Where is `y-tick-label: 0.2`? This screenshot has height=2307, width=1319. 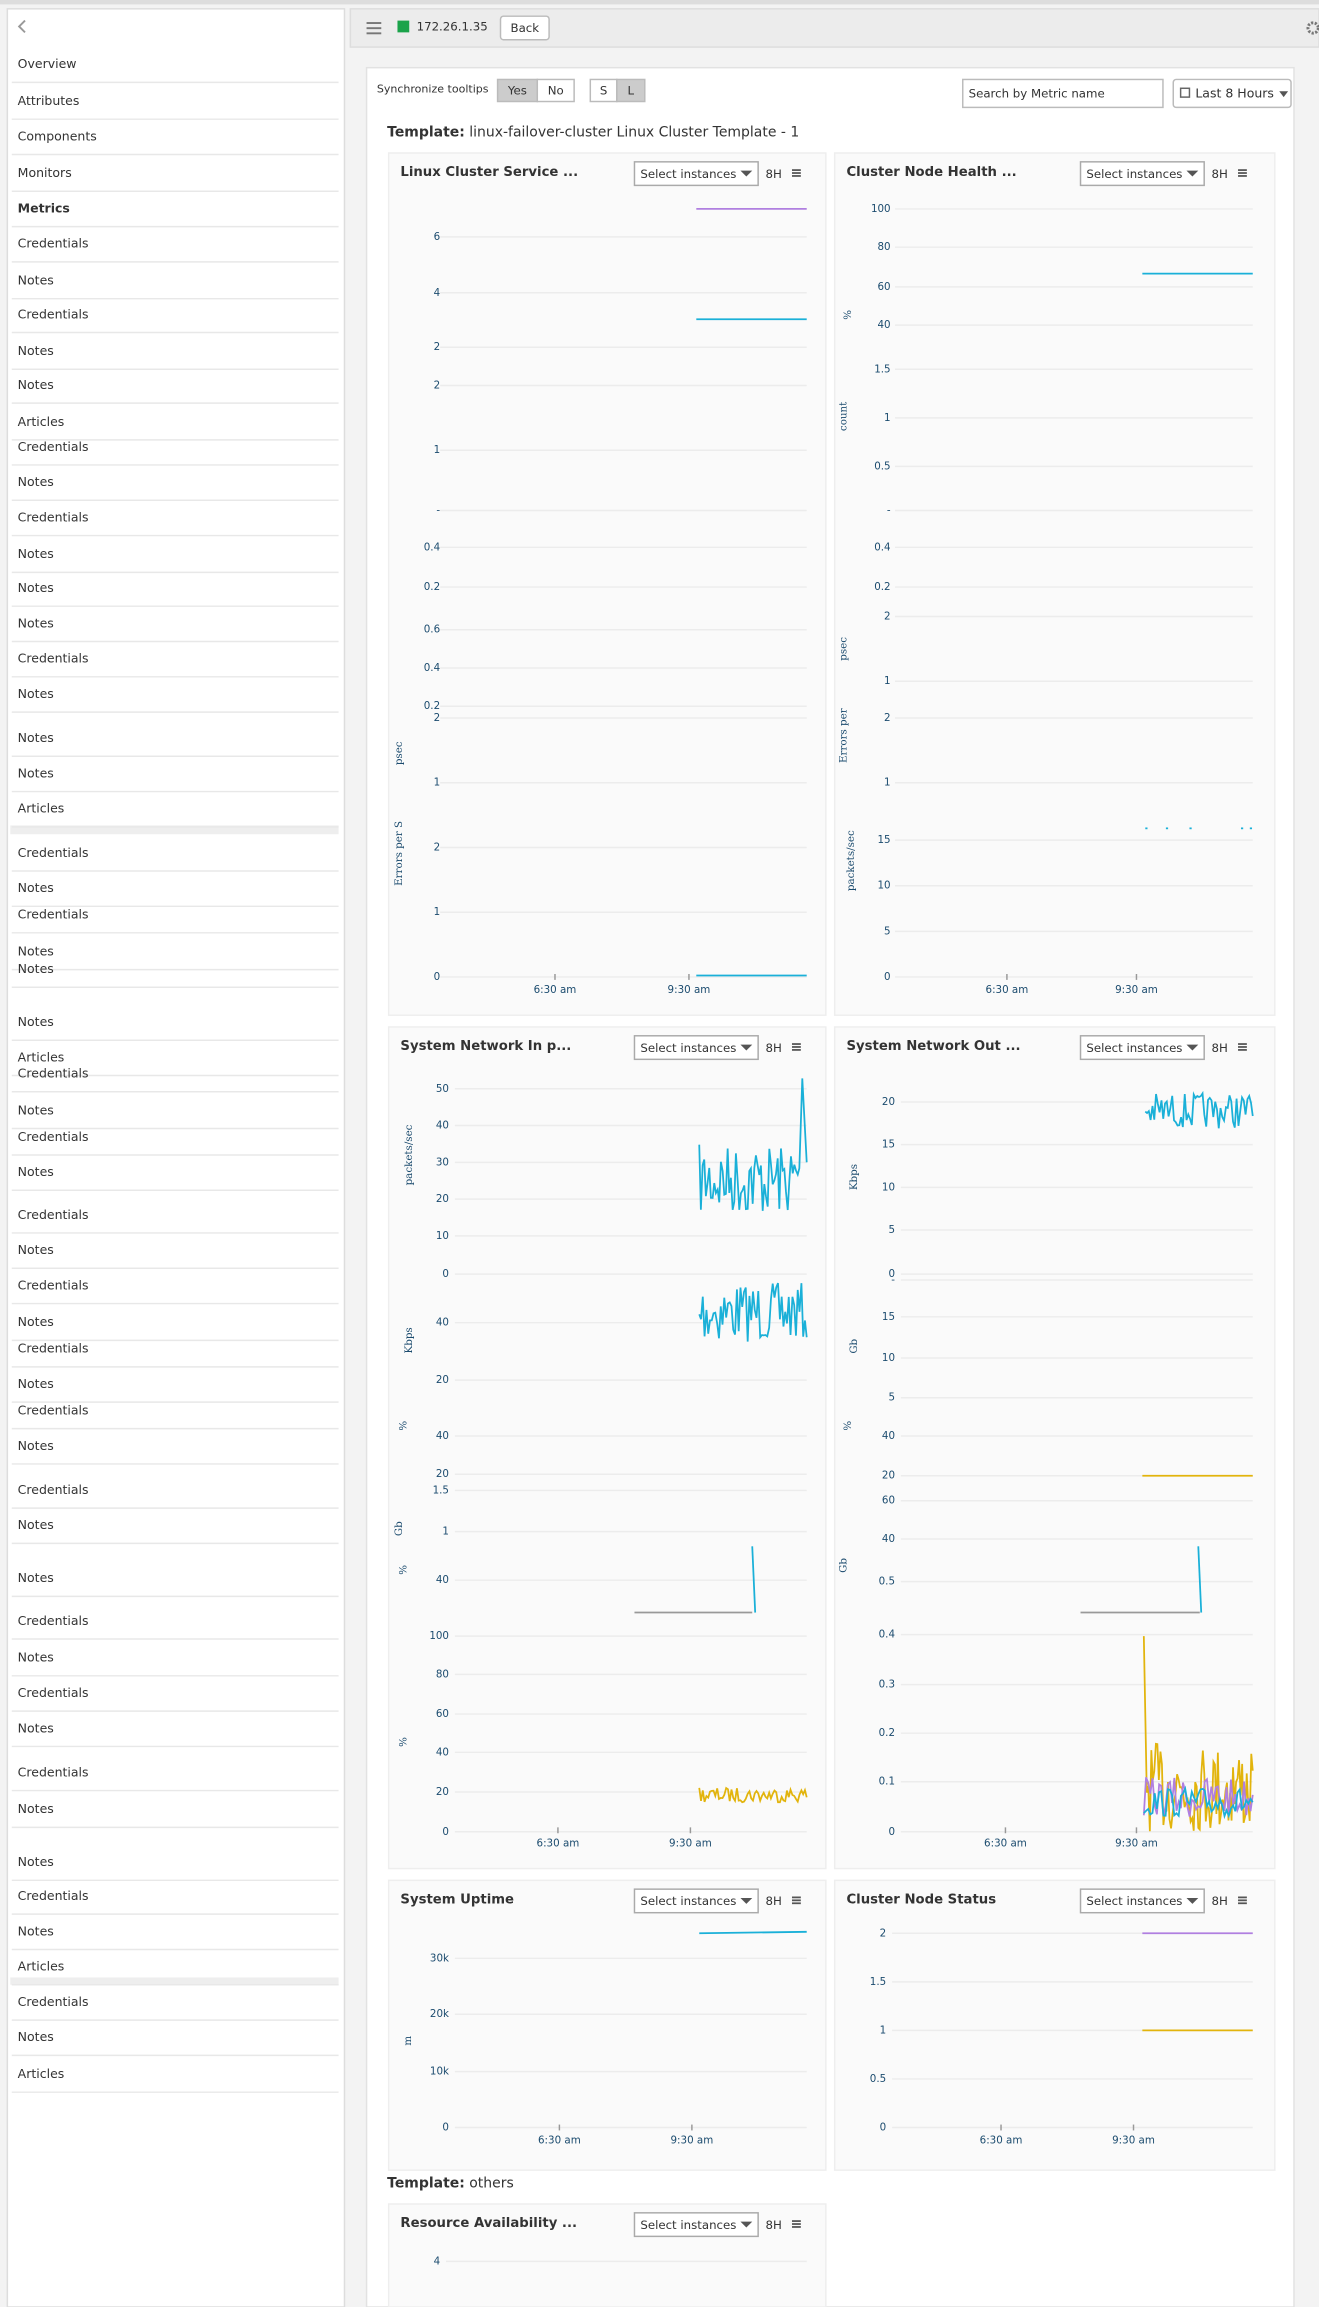
y-tick-label: 0.2 is located at coordinates (882, 587).